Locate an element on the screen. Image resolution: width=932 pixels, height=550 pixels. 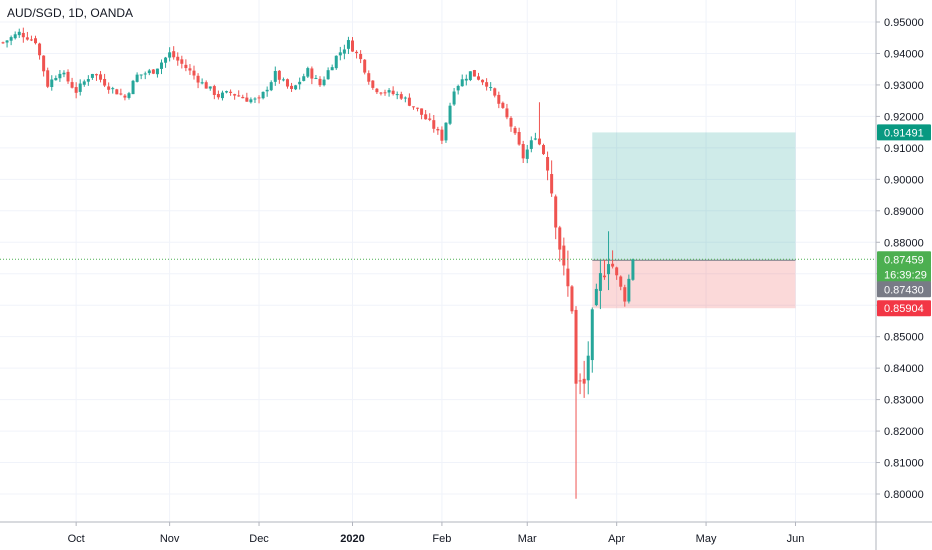
y-tick-label: 0.84000 is located at coordinates (904, 369).